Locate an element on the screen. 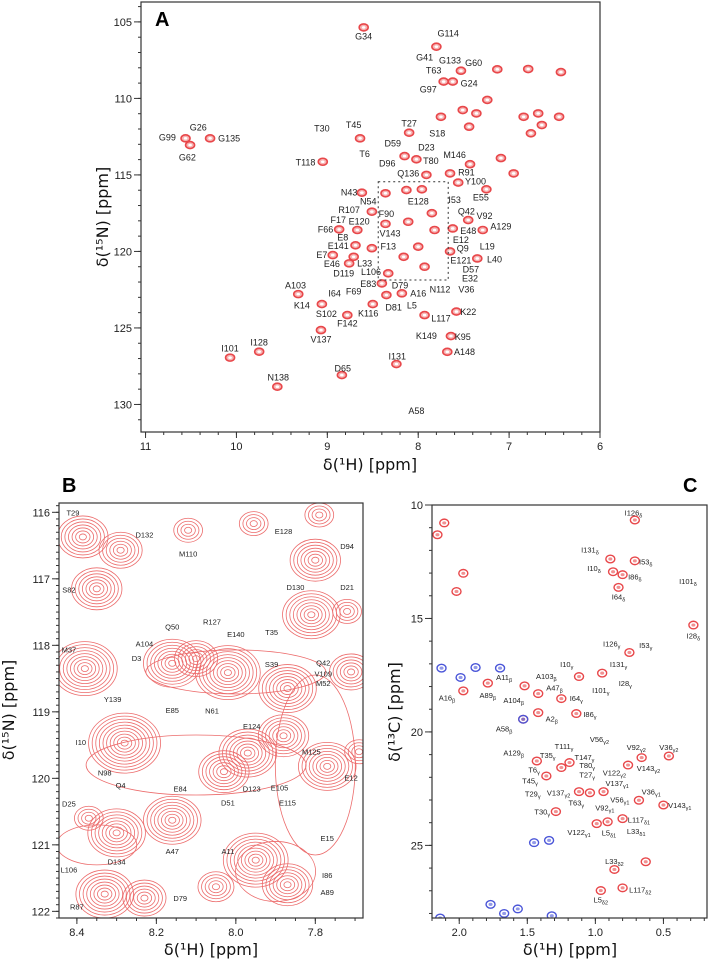 The image size is (708, 967). peak-label-residue: T63 is located at coordinates (574, 803).